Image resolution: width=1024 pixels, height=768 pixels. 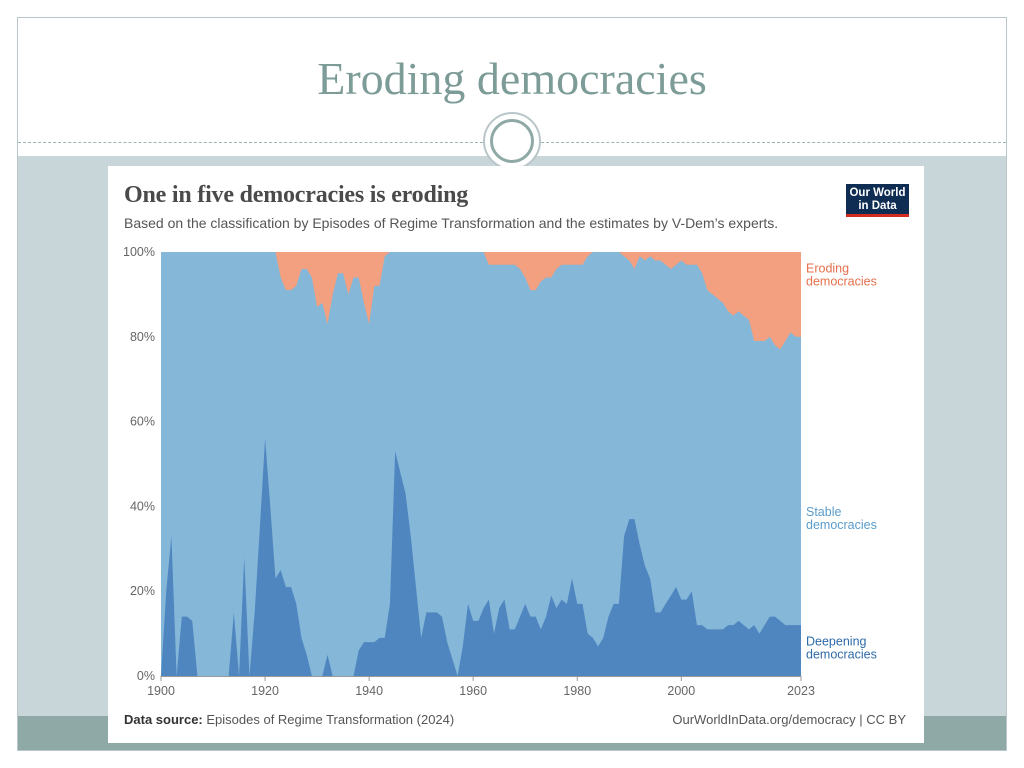 What do you see at coordinates (681, 691) in the screenshot?
I see `x-tick-label: 2000` at bounding box center [681, 691].